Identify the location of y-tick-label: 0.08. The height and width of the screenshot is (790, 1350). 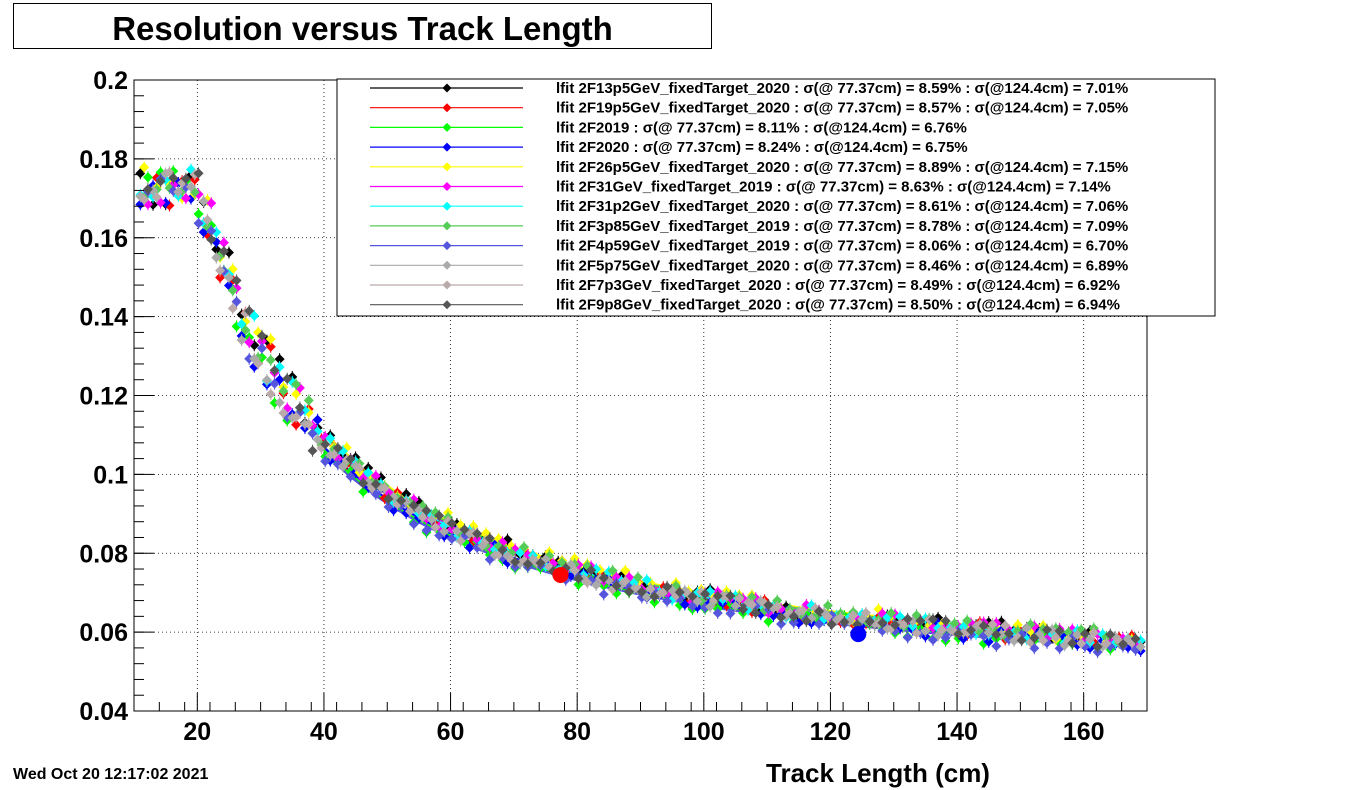
(103, 554).